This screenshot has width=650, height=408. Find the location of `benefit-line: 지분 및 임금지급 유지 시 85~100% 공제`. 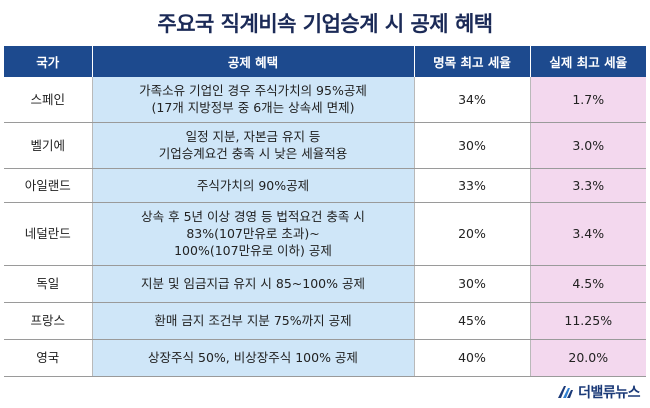

benefit-line: 지분 및 임금지급 유지 시 85~100% 공제 is located at coordinates (253, 283).